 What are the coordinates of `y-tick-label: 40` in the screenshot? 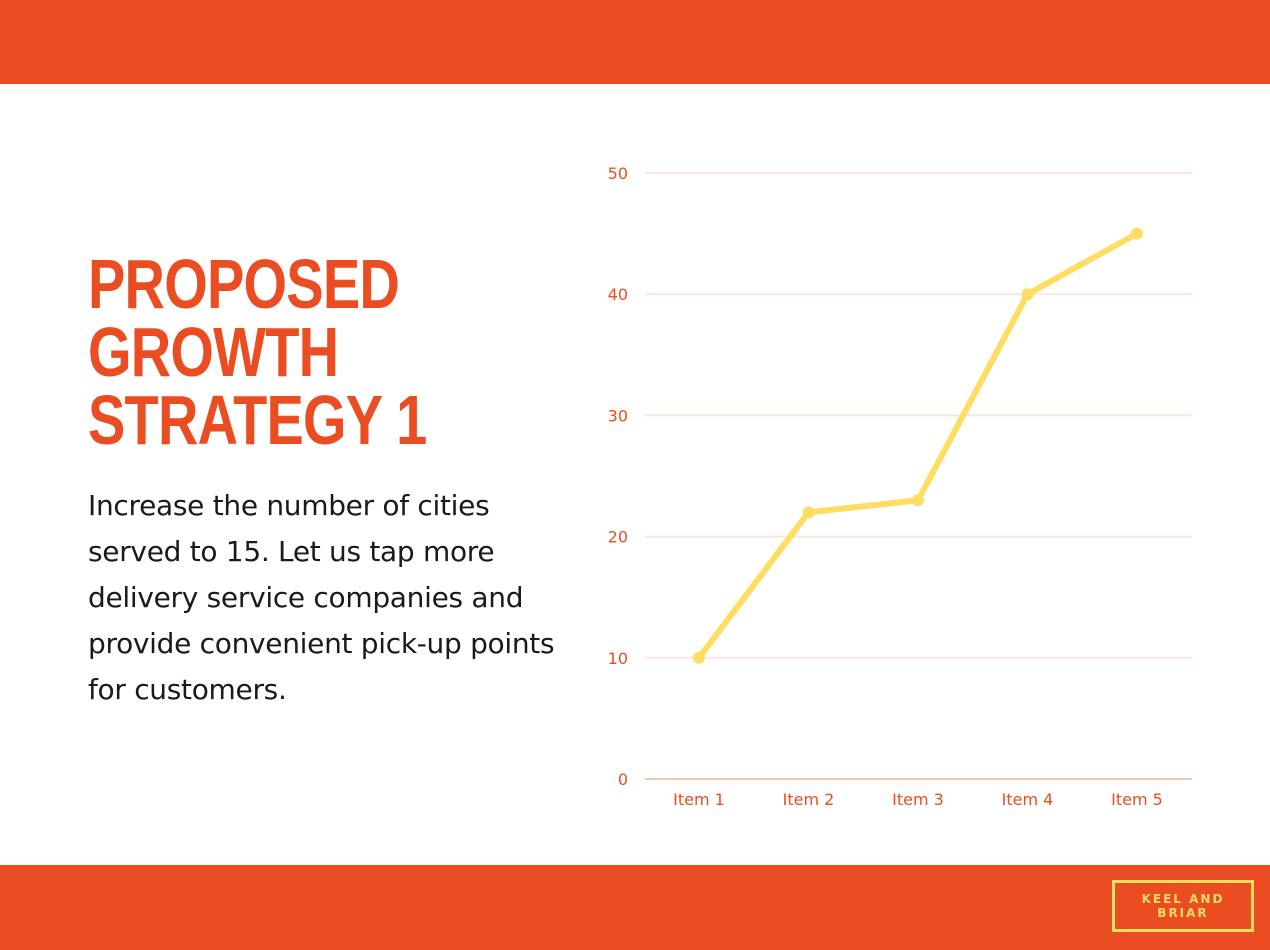 It's located at (618, 294).